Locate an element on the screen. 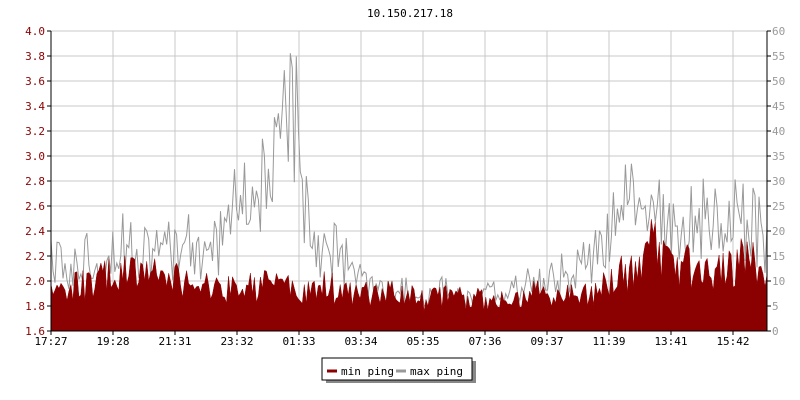 Image resolution: width=800 pixels, height=400 pixels. tick-label-right: 45 is located at coordinates (778, 106).